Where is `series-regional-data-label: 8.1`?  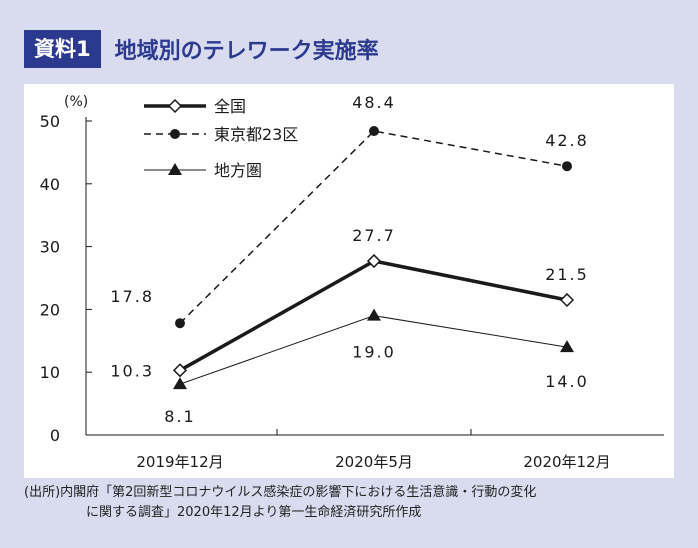 series-regional-data-label: 8.1 is located at coordinates (179, 416).